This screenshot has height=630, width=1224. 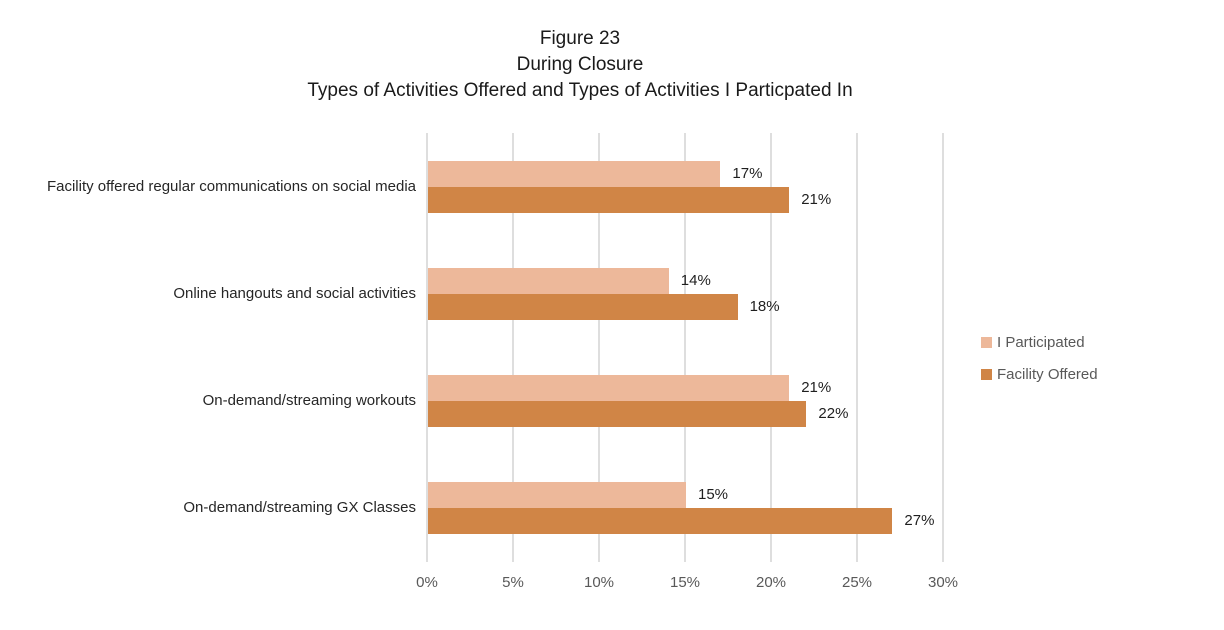 I want to click on chart-title-line-2: During Closure, so click(x=580, y=64).